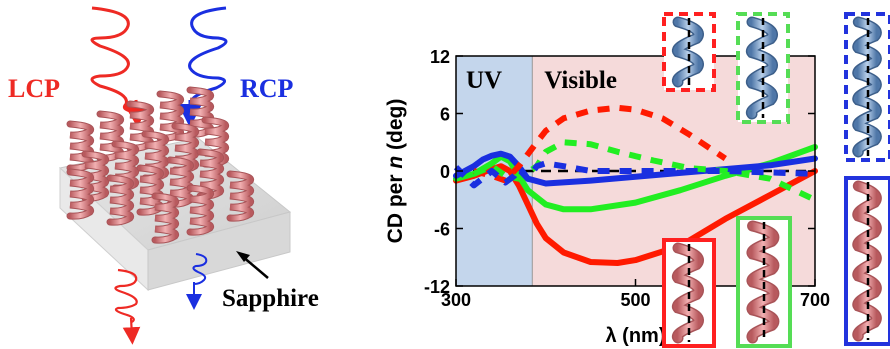  Describe the element at coordinates (267, 88) in the screenshot. I see `rcp-label: RCP` at that location.